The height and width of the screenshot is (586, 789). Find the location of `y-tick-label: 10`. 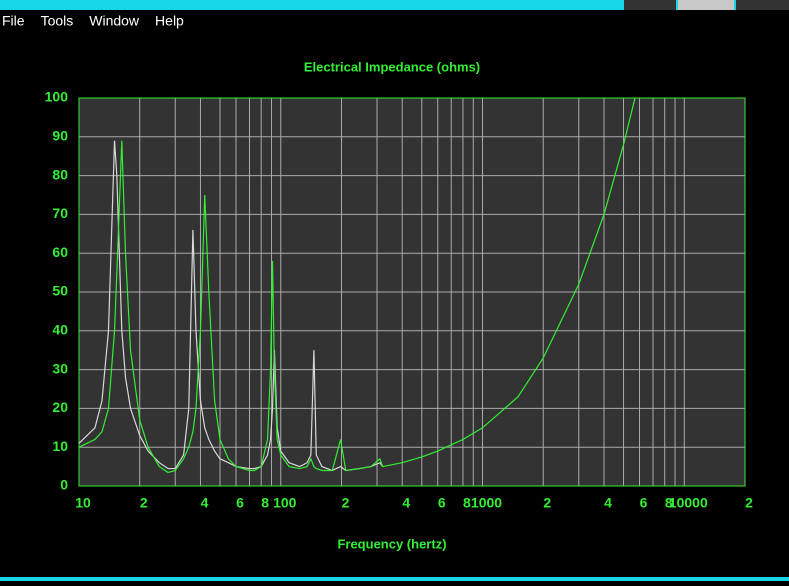

y-tick-label: 10 is located at coordinates (60, 446).